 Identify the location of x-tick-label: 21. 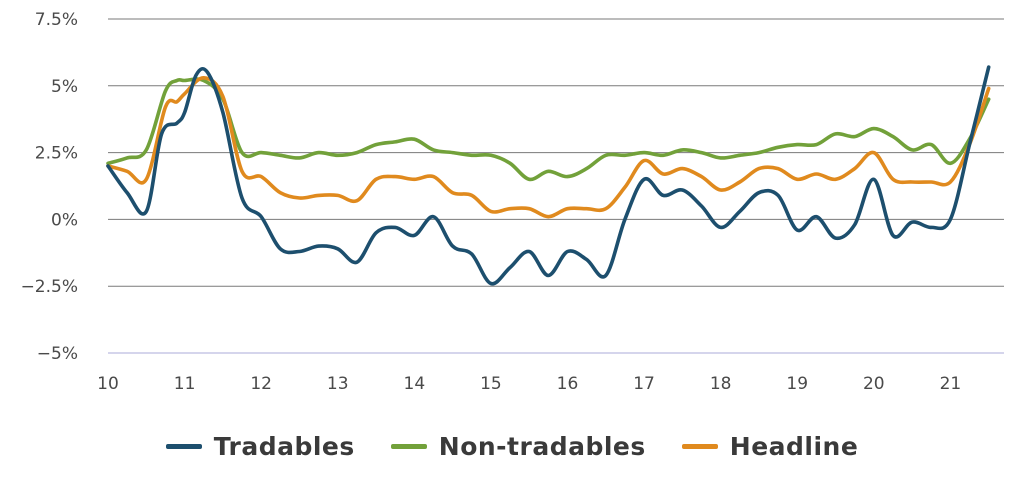
(951, 384).